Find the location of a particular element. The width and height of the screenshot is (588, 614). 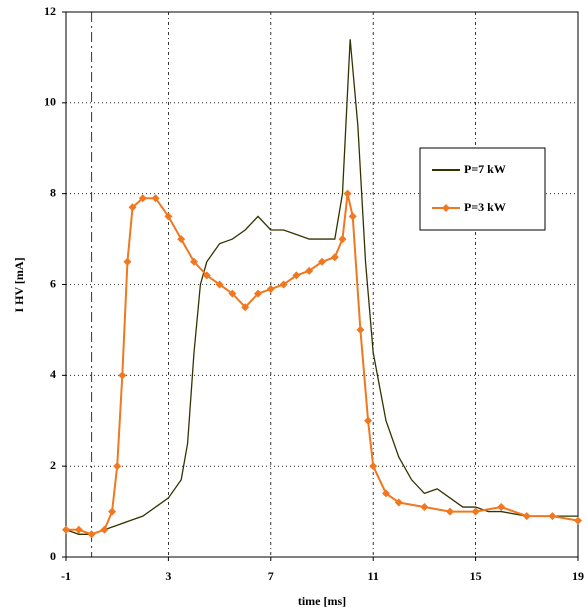

y-tick-label: 6 is located at coordinates (53, 283).